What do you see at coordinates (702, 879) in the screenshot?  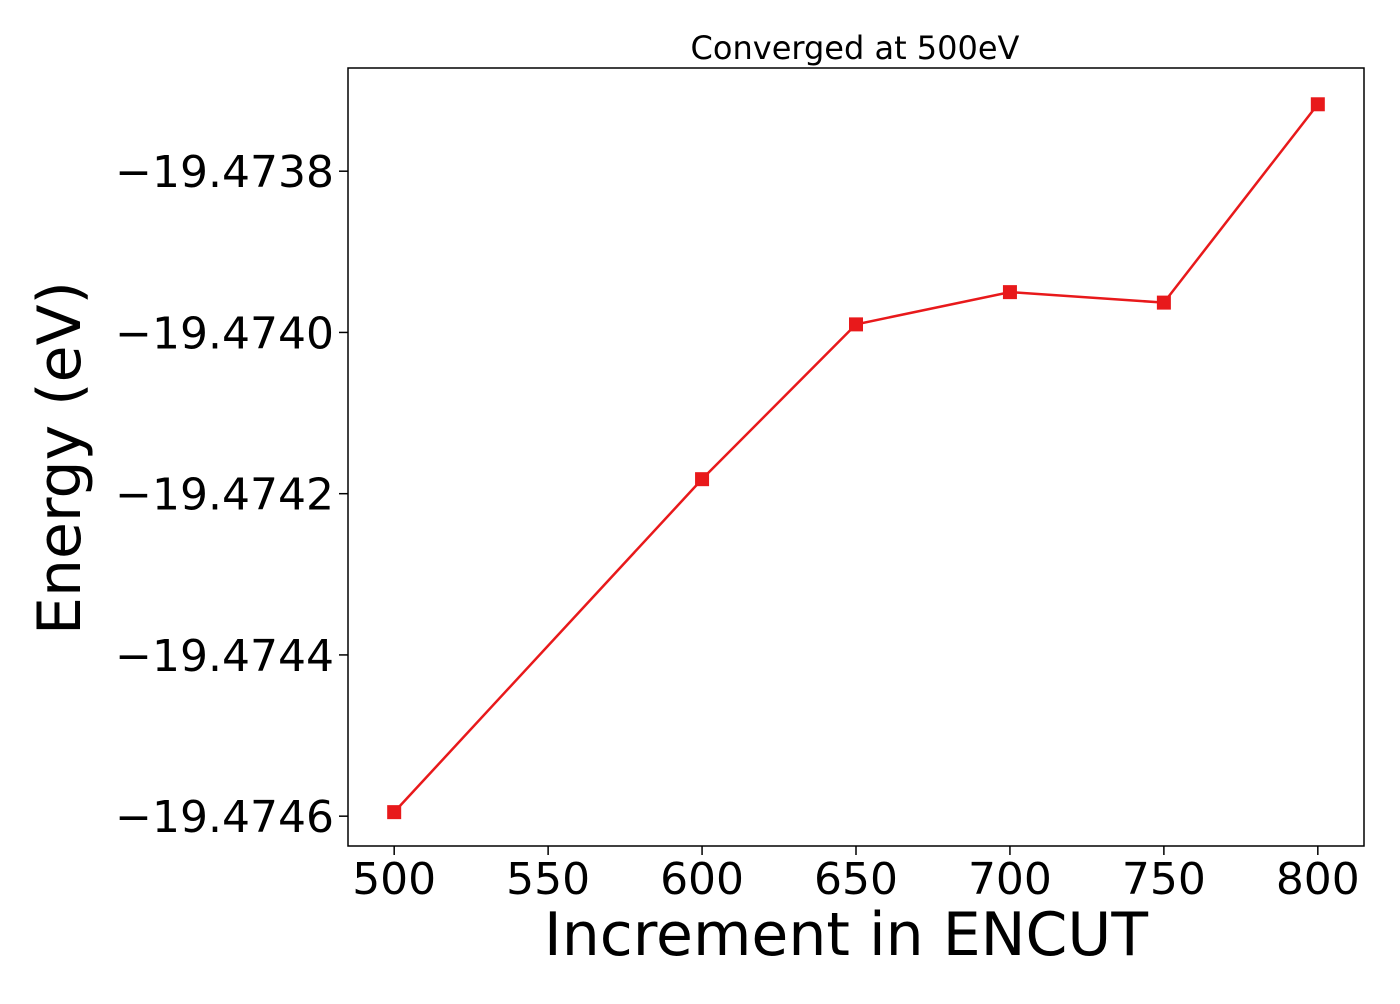 I see `x-tick-label: 600` at bounding box center [702, 879].